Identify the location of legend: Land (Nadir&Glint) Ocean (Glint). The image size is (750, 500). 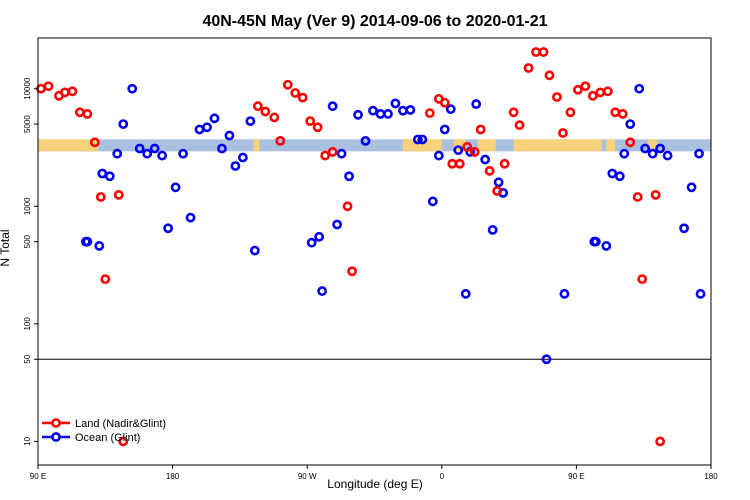
(104, 431).